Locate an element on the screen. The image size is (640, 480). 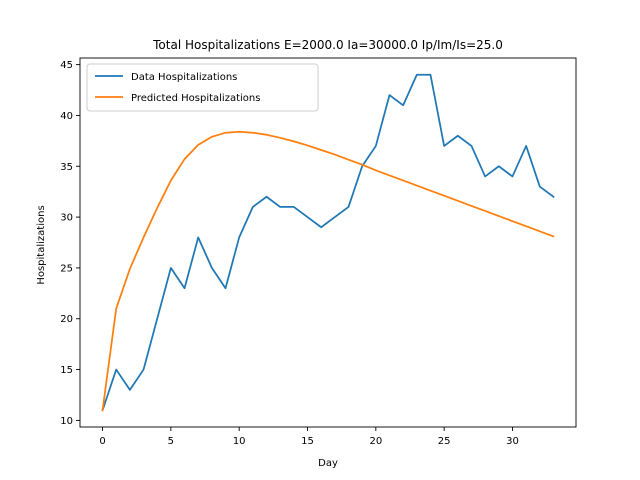
x-tick-label: 10 is located at coordinates (239, 441).